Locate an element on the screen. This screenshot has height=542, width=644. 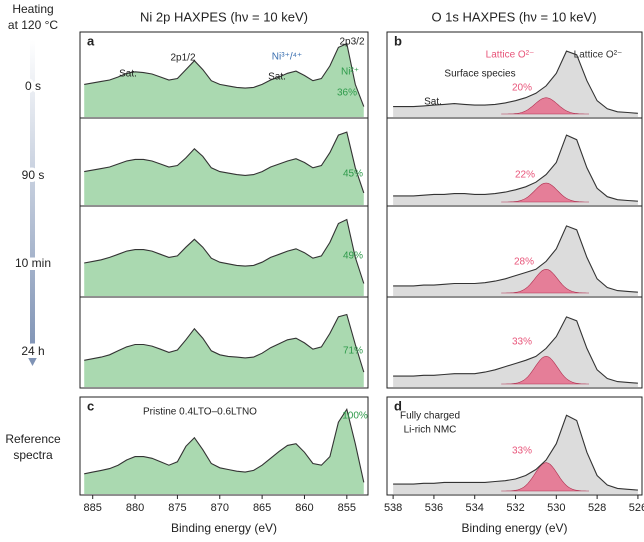
annotation: 45% is located at coordinates (353, 174).